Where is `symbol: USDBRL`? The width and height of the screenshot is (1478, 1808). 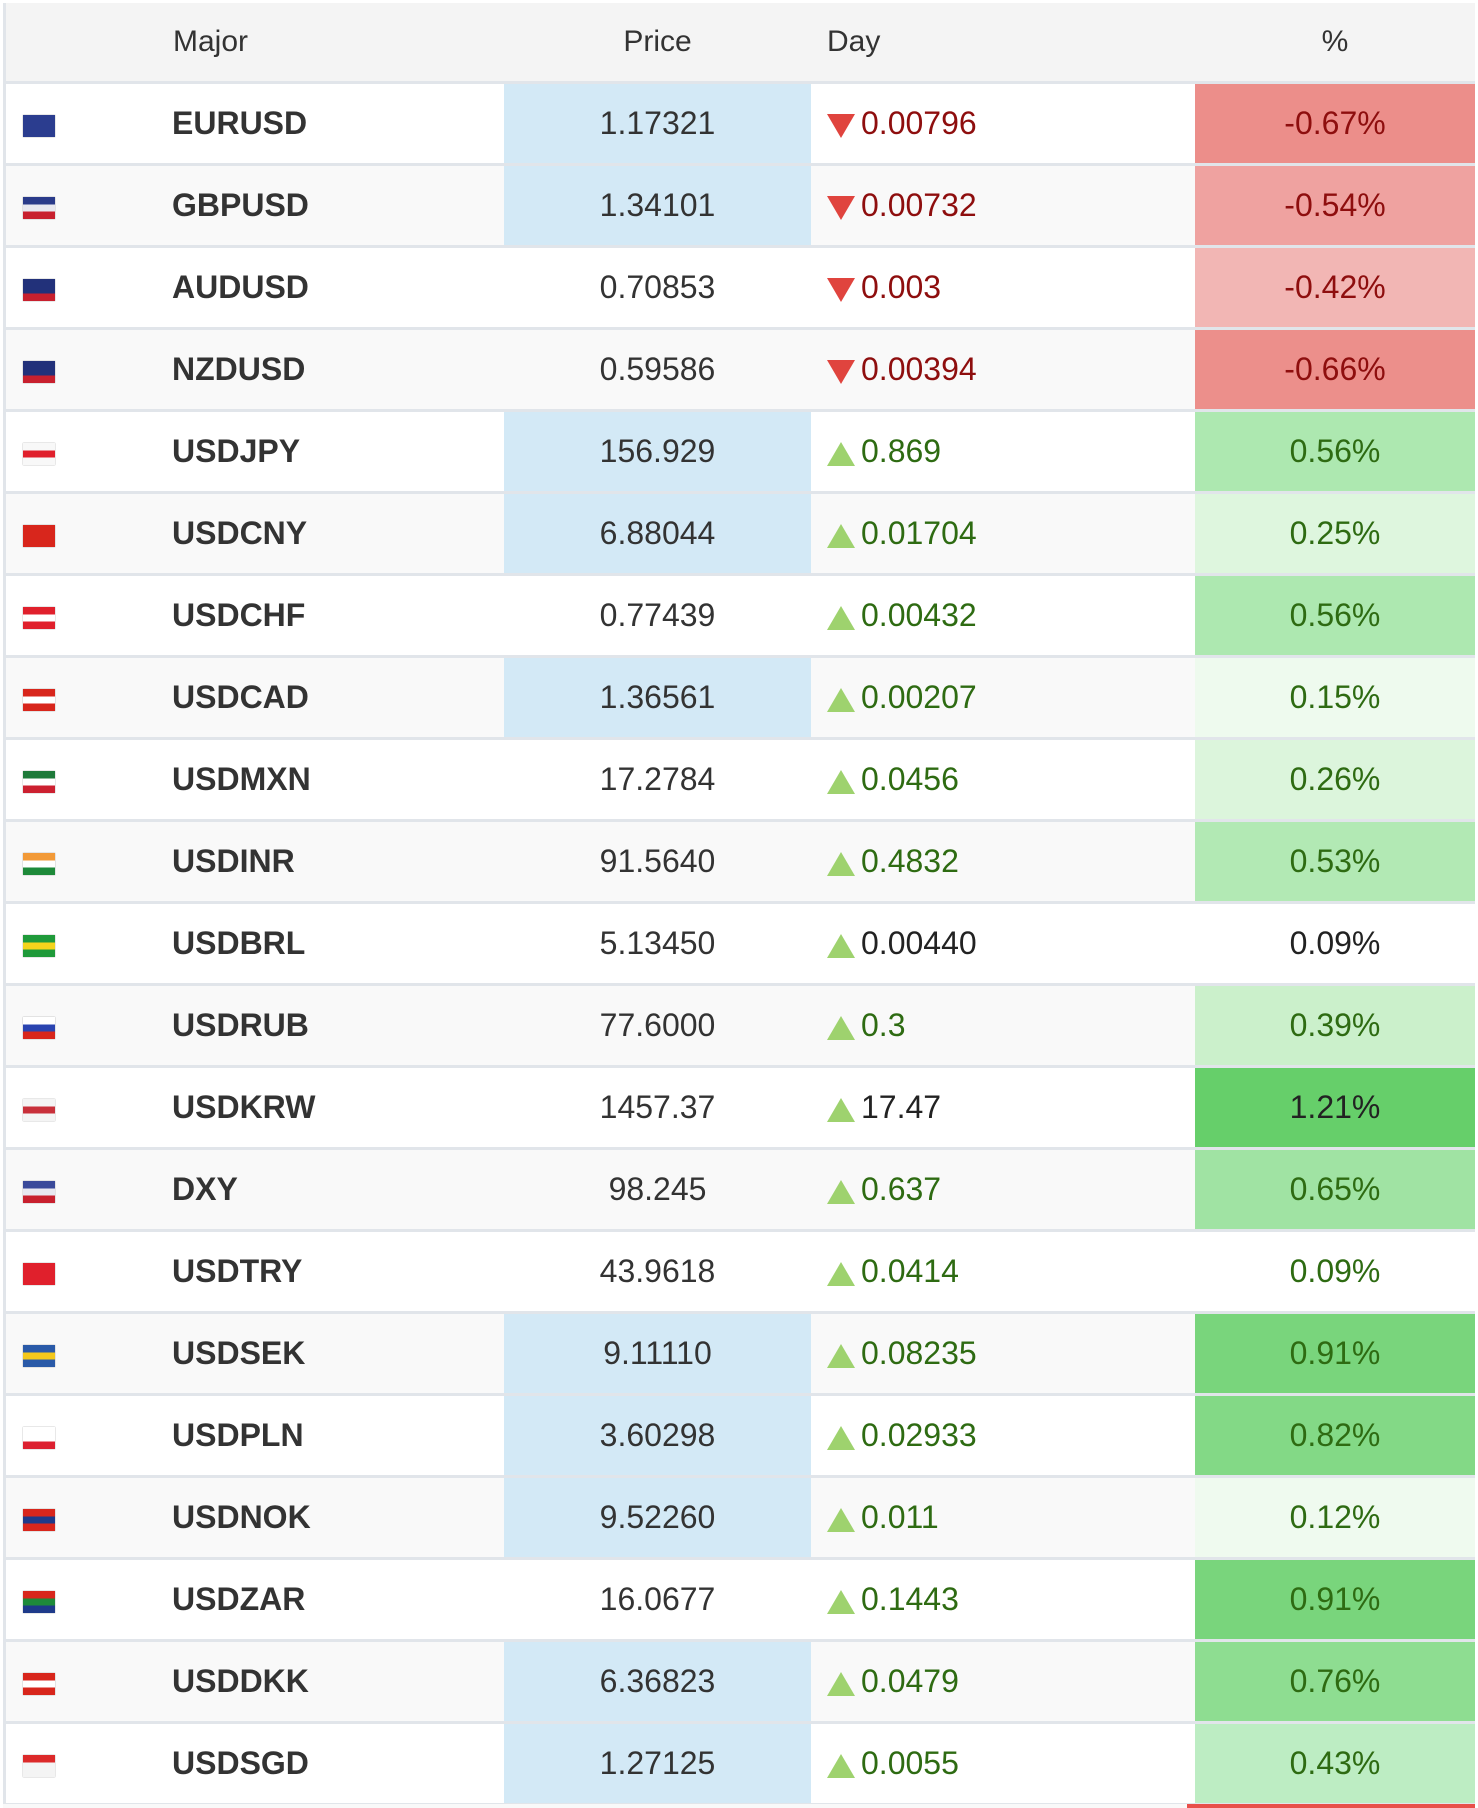 symbol: USDBRL is located at coordinates (338, 944).